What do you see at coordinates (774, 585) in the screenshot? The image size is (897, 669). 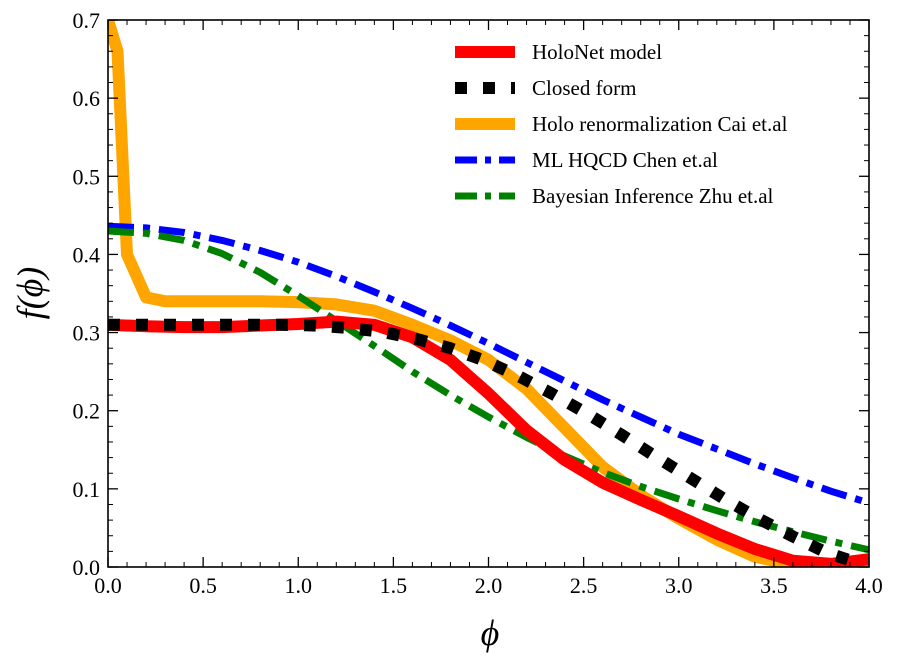 I see `x-tick-label: 3.5` at bounding box center [774, 585].